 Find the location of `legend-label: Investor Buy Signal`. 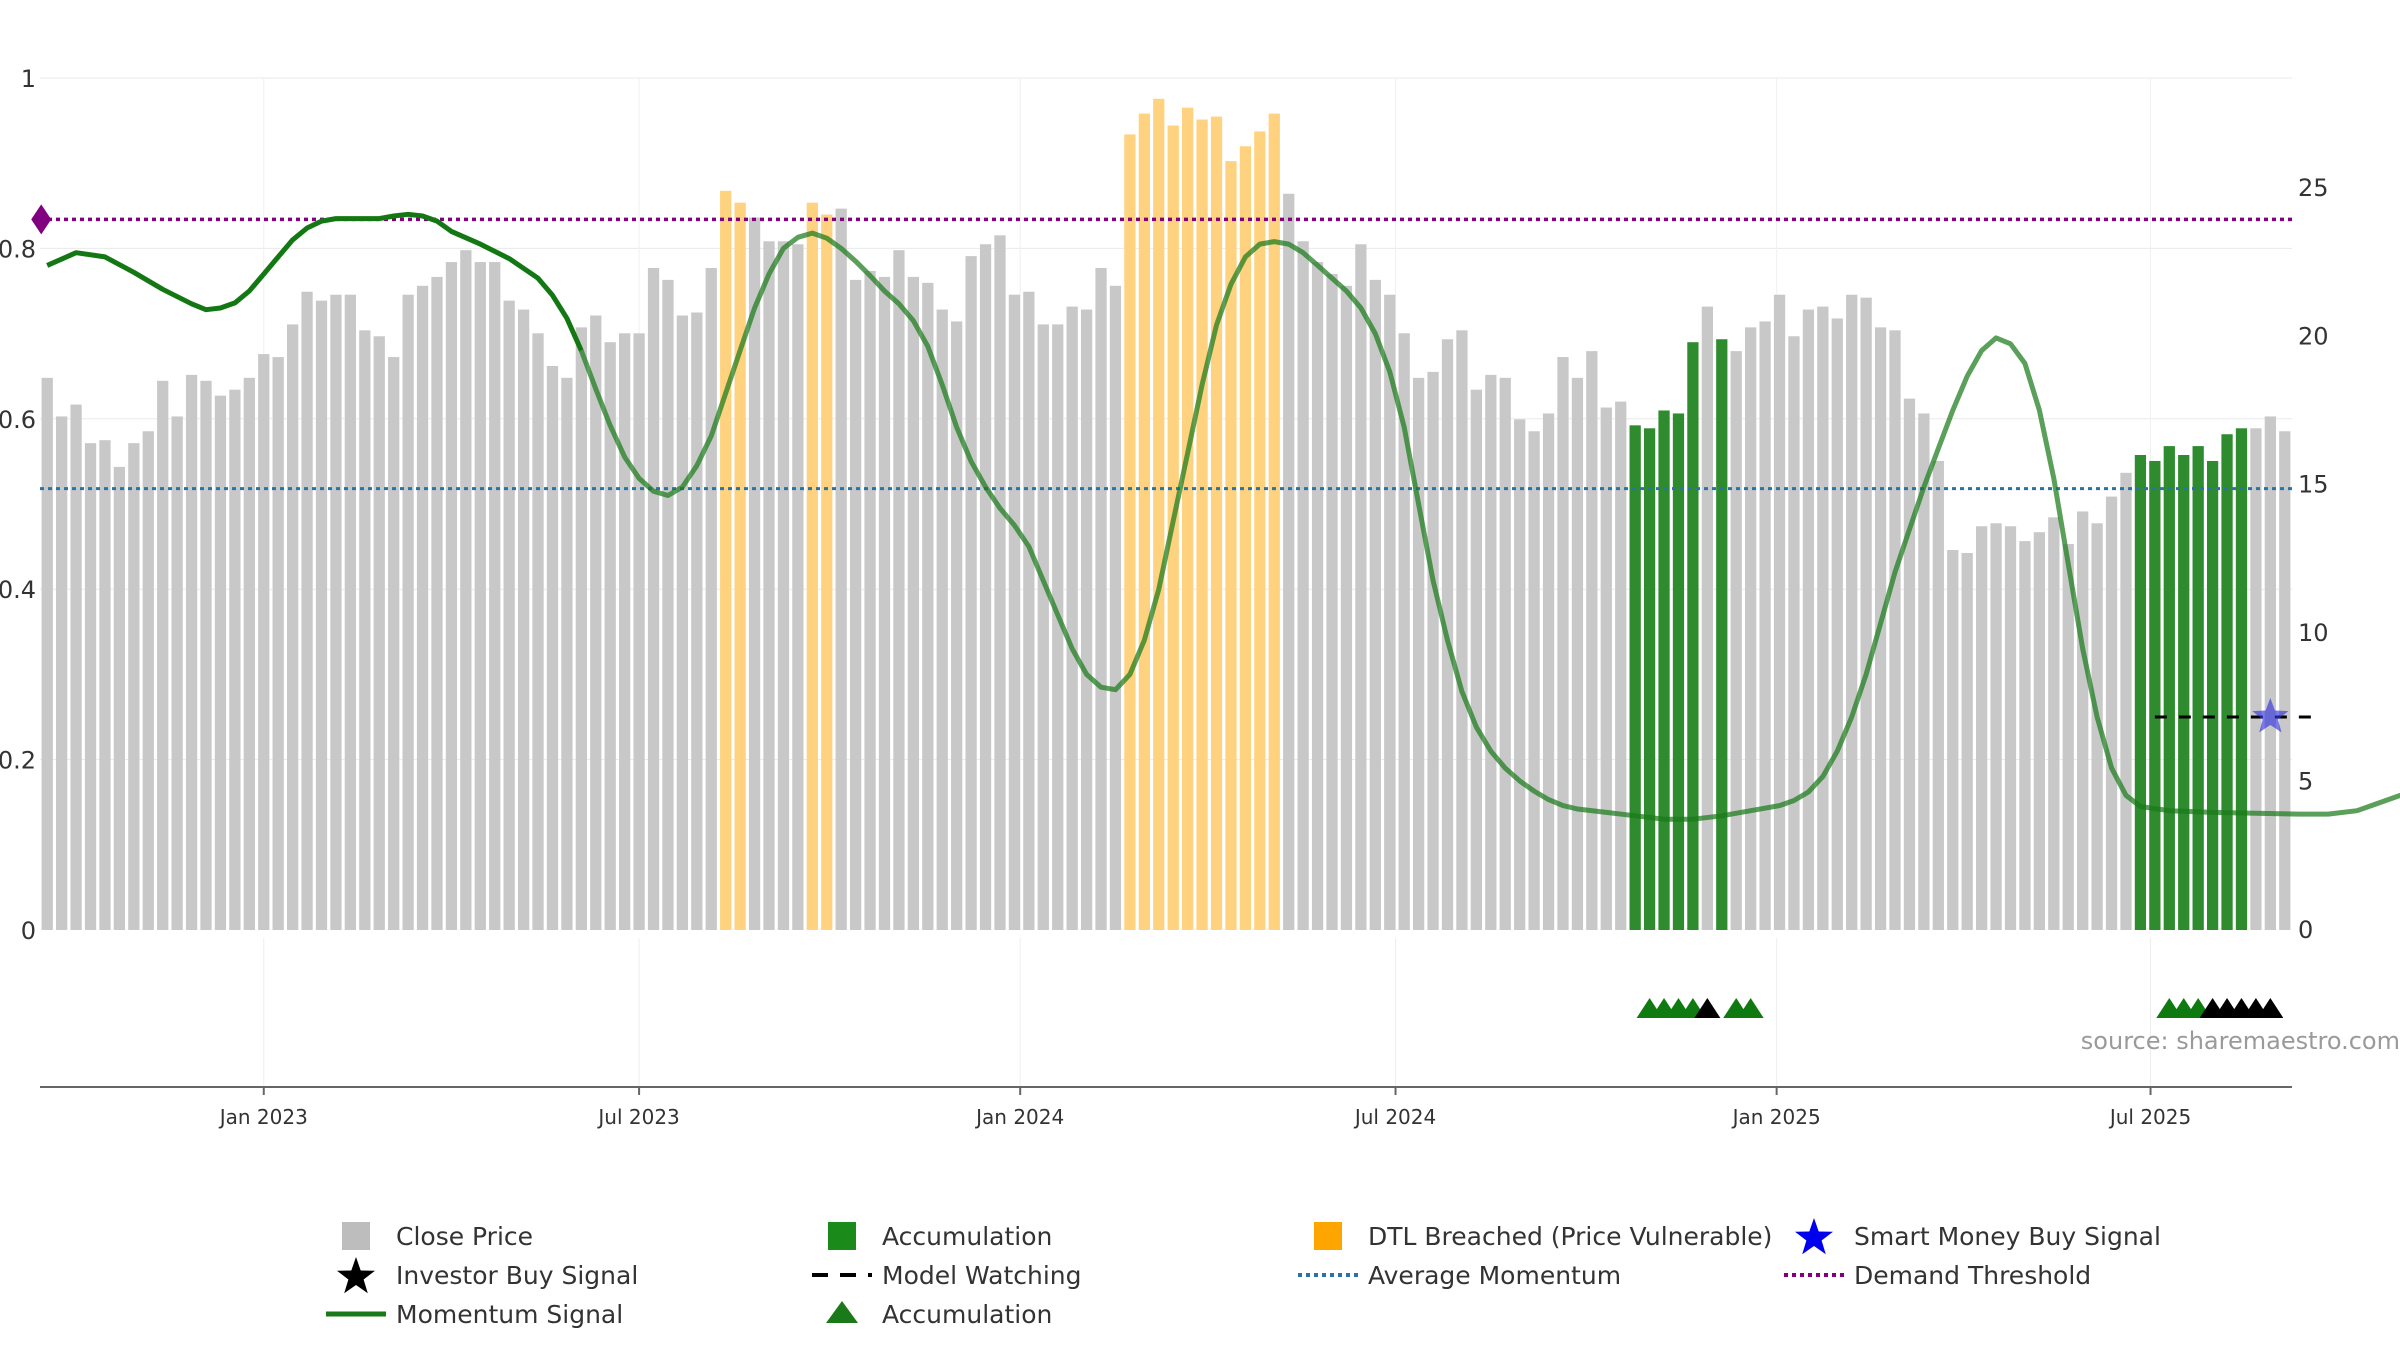

legend-label: Investor Buy Signal is located at coordinates (517, 1275).